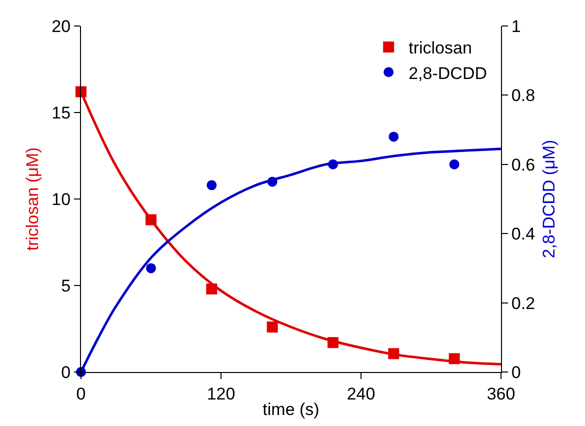 This screenshot has width=585, height=426. What do you see at coordinates (501, 394) in the screenshot?
I see `x-tick-label: 360` at bounding box center [501, 394].